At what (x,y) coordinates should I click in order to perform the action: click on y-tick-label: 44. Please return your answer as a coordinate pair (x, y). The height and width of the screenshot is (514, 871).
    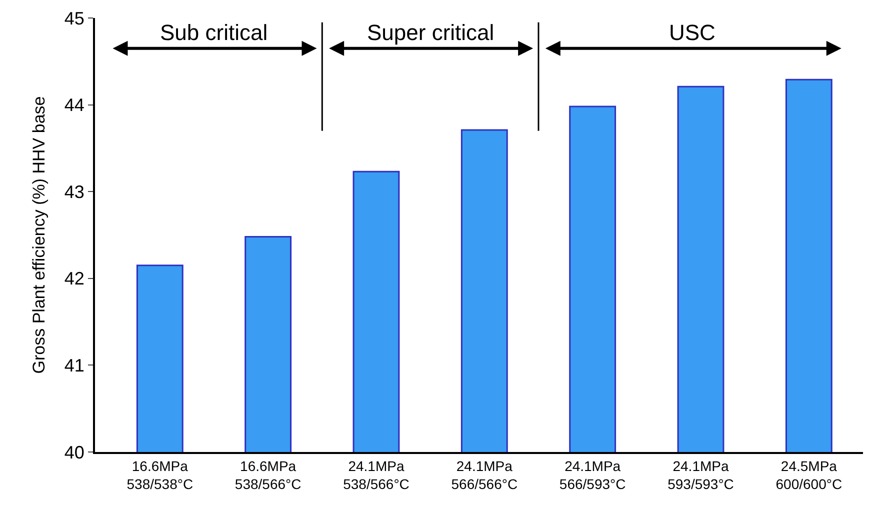
    Looking at the image, I should click on (74, 105).